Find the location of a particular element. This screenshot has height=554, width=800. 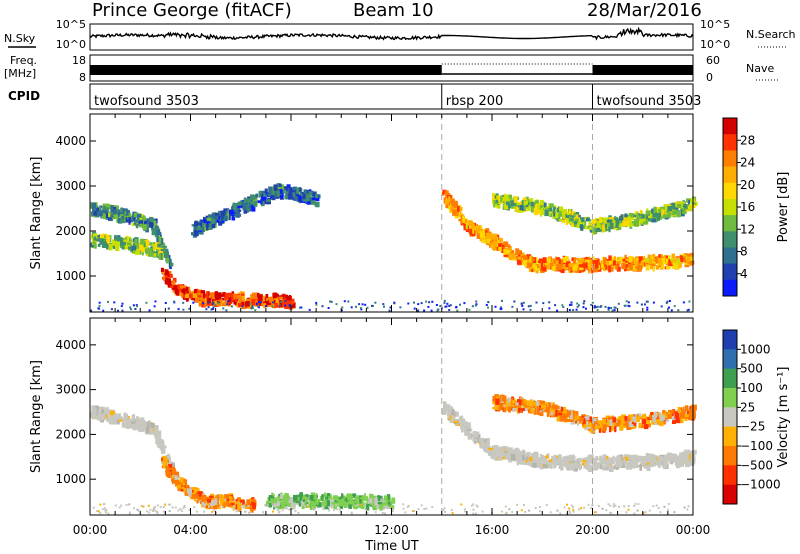

nsearch-tick-top: 10^5 is located at coordinates (715, 24).